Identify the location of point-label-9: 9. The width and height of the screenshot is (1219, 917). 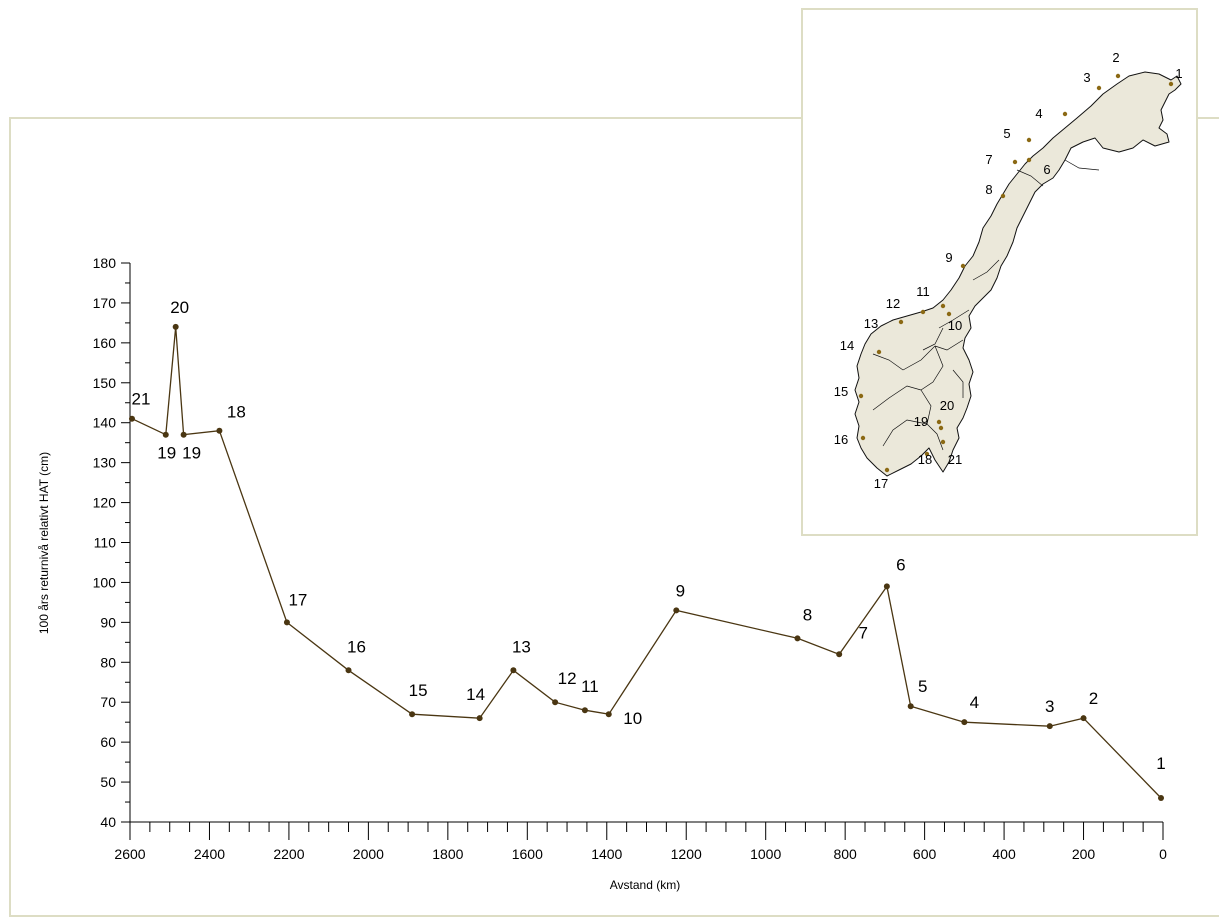
(680, 590).